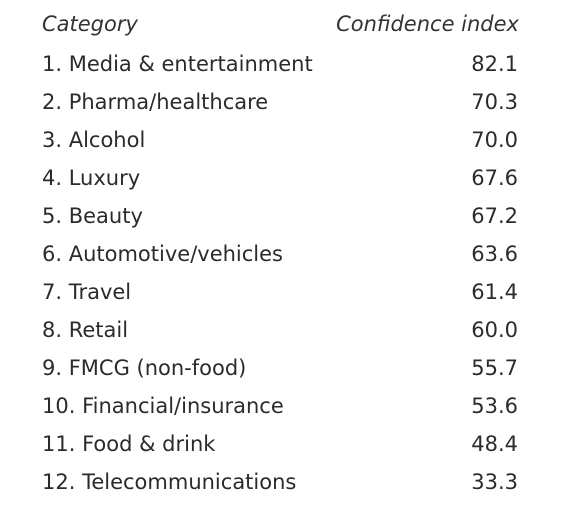 The image size is (564, 524). I want to click on category-cell: 4. Luxury, so click(91, 178).